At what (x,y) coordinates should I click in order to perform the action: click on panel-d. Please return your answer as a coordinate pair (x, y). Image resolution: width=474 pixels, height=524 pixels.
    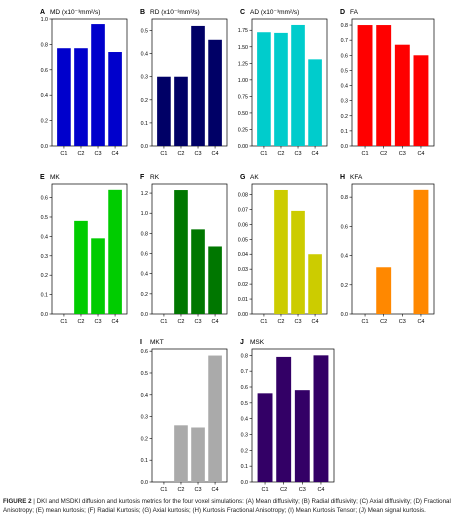
    Looking at the image, I should click on (392, 83).